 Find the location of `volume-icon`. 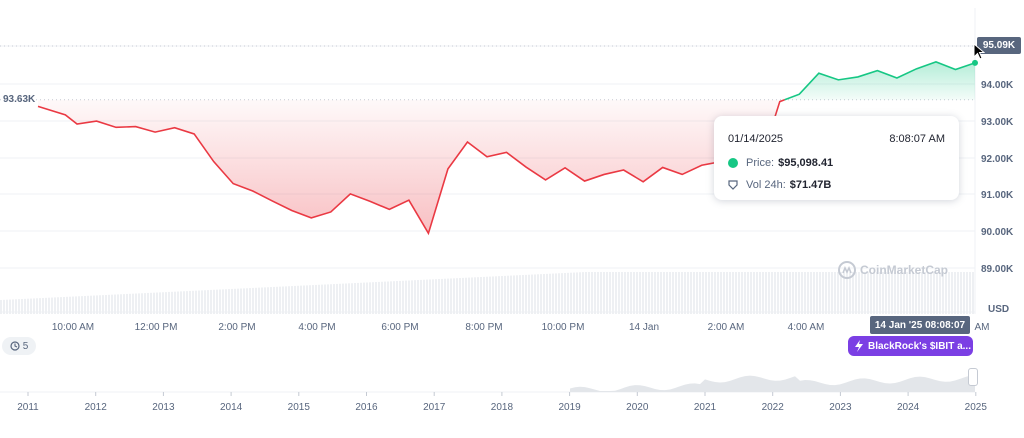

volume-icon is located at coordinates (733, 185).